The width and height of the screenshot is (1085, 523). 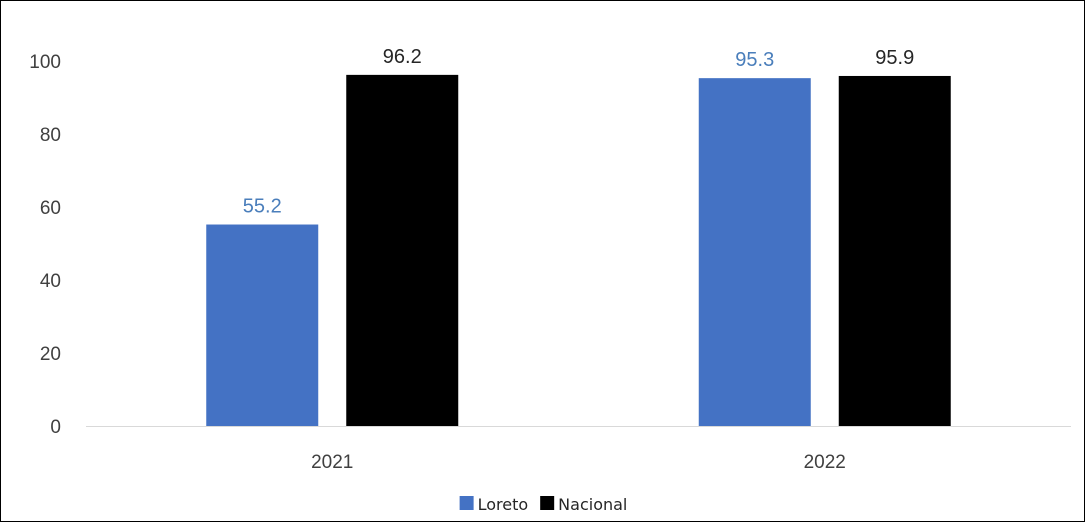 I want to click on data-label-loreto-2022: 95.3, so click(x=754, y=60).